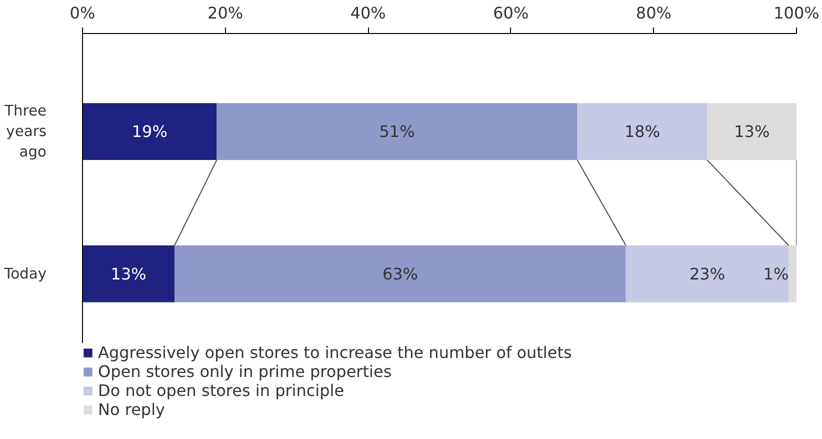 This screenshot has width=822, height=439. I want to click on data-label: 23%, so click(707, 274).